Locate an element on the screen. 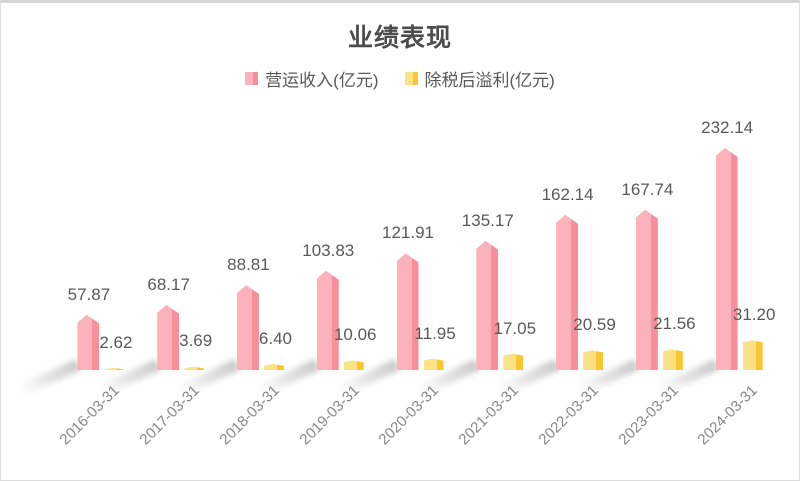 The image size is (800, 481). x-axis-label: 2021-03-31 is located at coordinates (488, 415).